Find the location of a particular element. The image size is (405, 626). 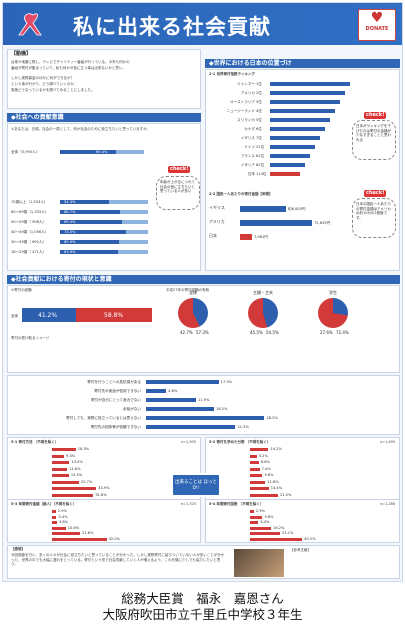

pie-label: 全体 is located at coordinates (193, 292).